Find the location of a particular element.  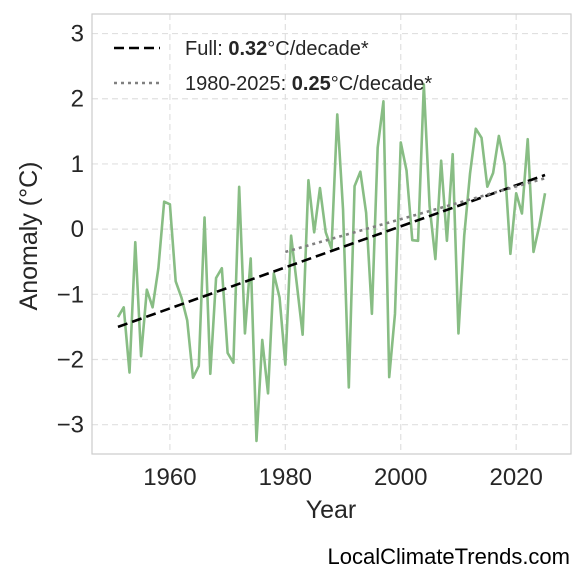

y-tick-label: −3 is located at coordinates (70, 425).